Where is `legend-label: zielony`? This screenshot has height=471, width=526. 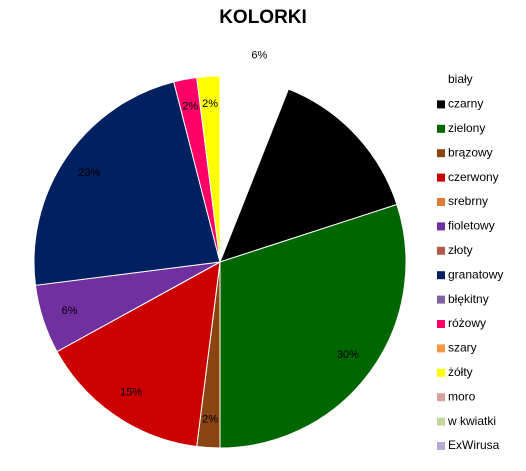
legend-label: zielony is located at coordinates (466, 128).